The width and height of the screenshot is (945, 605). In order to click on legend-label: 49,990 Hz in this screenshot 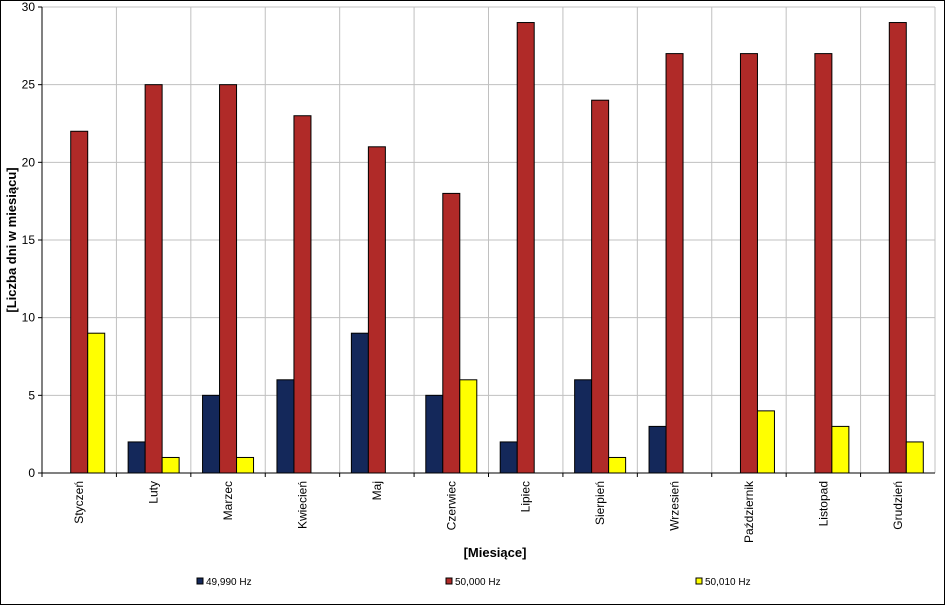, I will do `click(229, 582)`.